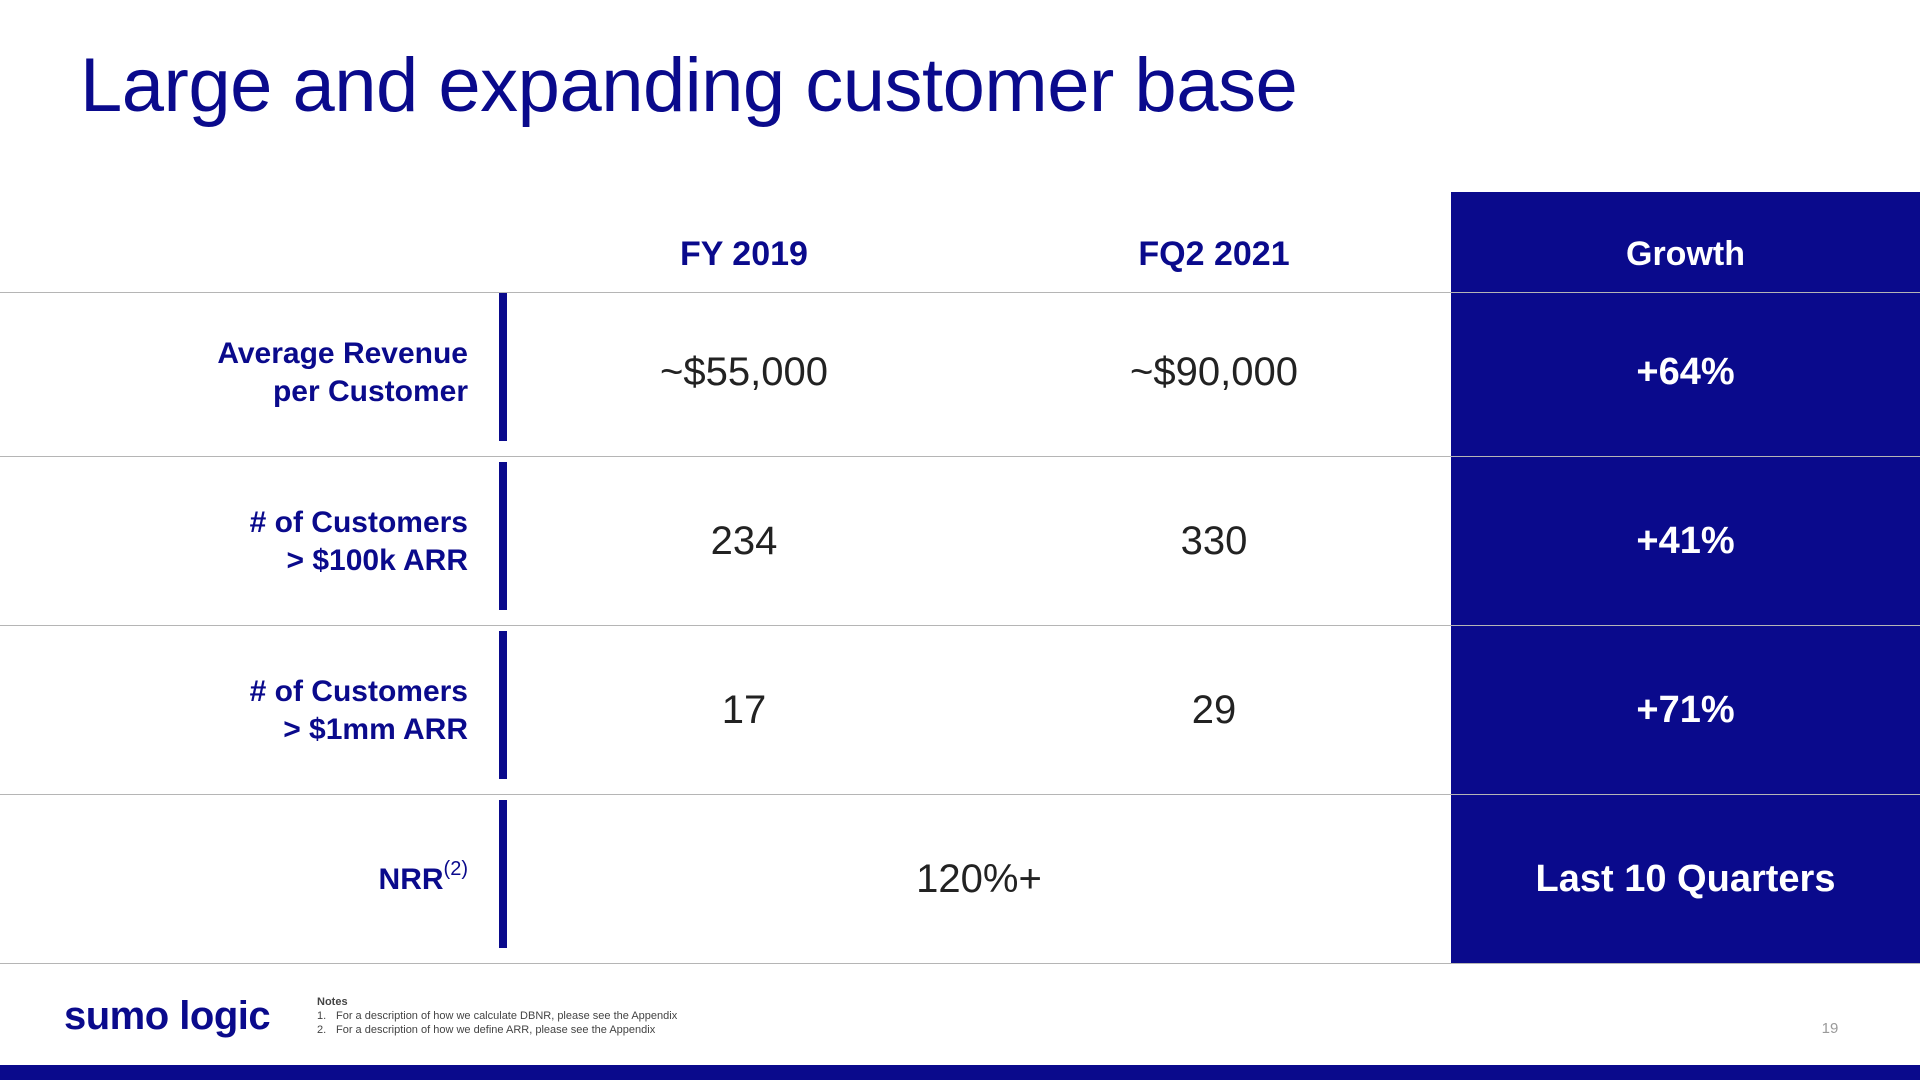 The width and height of the screenshot is (1920, 1080). Describe the element at coordinates (377, 560) in the screenshot. I see `row-label-line2: > $100k ARR` at that location.